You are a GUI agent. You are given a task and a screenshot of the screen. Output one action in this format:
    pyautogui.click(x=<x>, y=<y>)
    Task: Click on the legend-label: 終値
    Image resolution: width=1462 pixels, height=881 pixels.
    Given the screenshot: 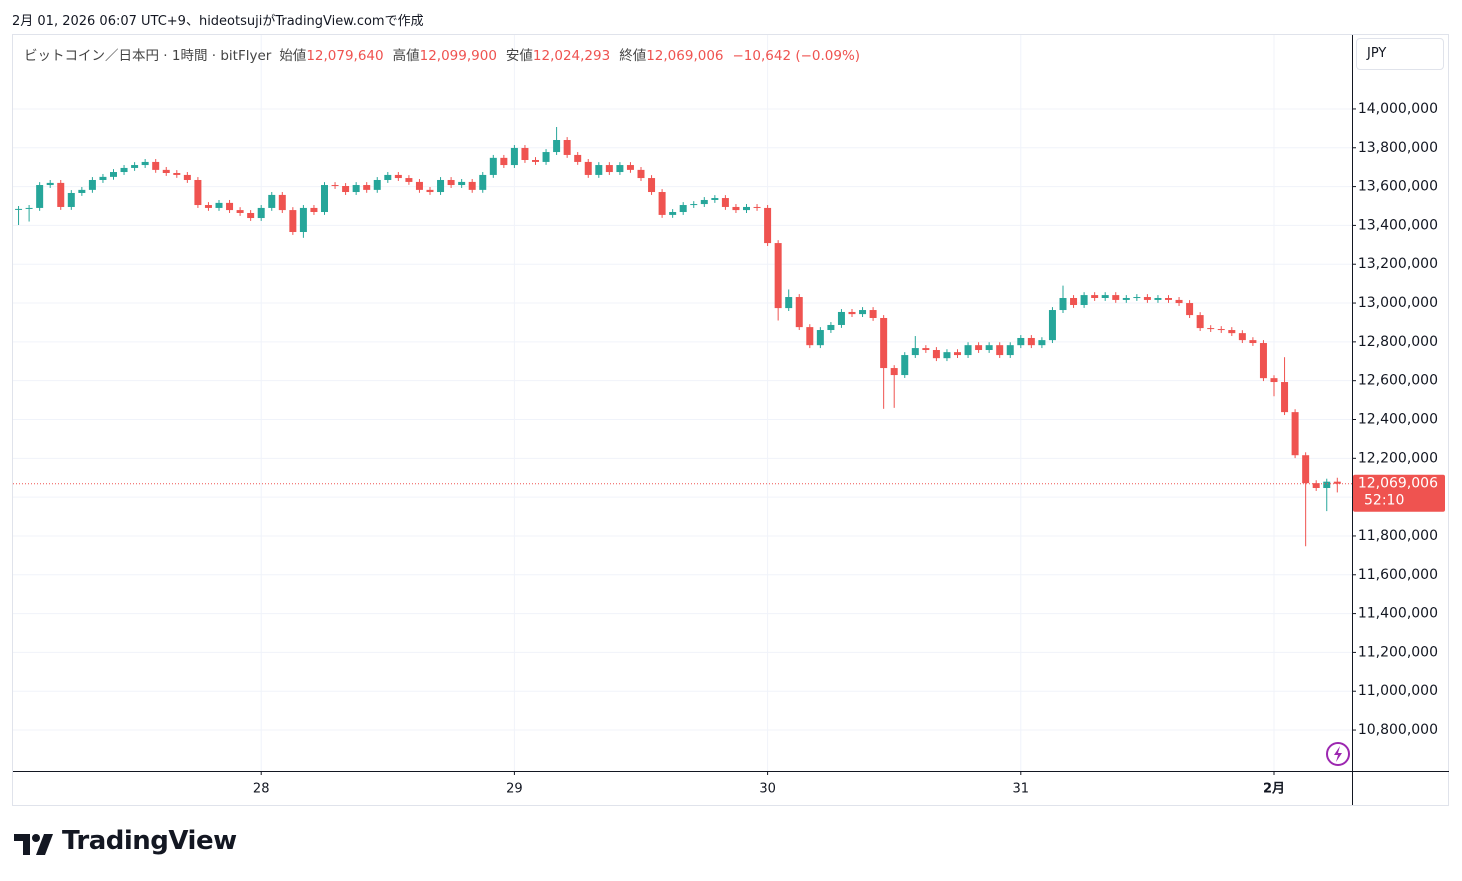 What is the action you would take?
    pyautogui.click(x=633, y=56)
    